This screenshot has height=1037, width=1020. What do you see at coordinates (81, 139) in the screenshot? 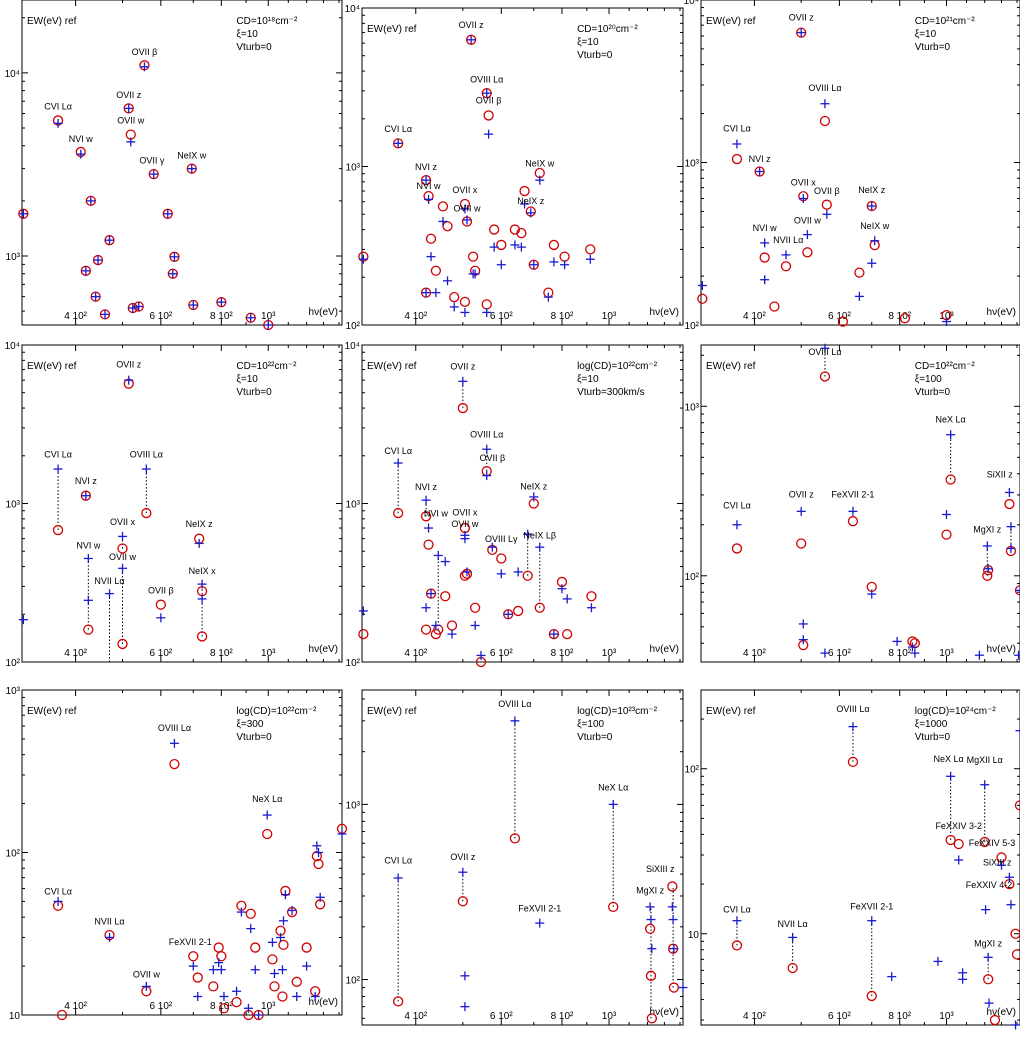
I see `line-label: NVI w` at bounding box center [81, 139].